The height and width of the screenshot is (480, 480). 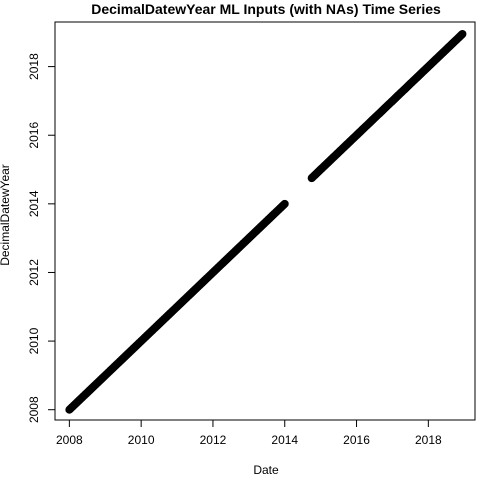 I want to click on y-tick-label: 2012, so click(x=34, y=272).